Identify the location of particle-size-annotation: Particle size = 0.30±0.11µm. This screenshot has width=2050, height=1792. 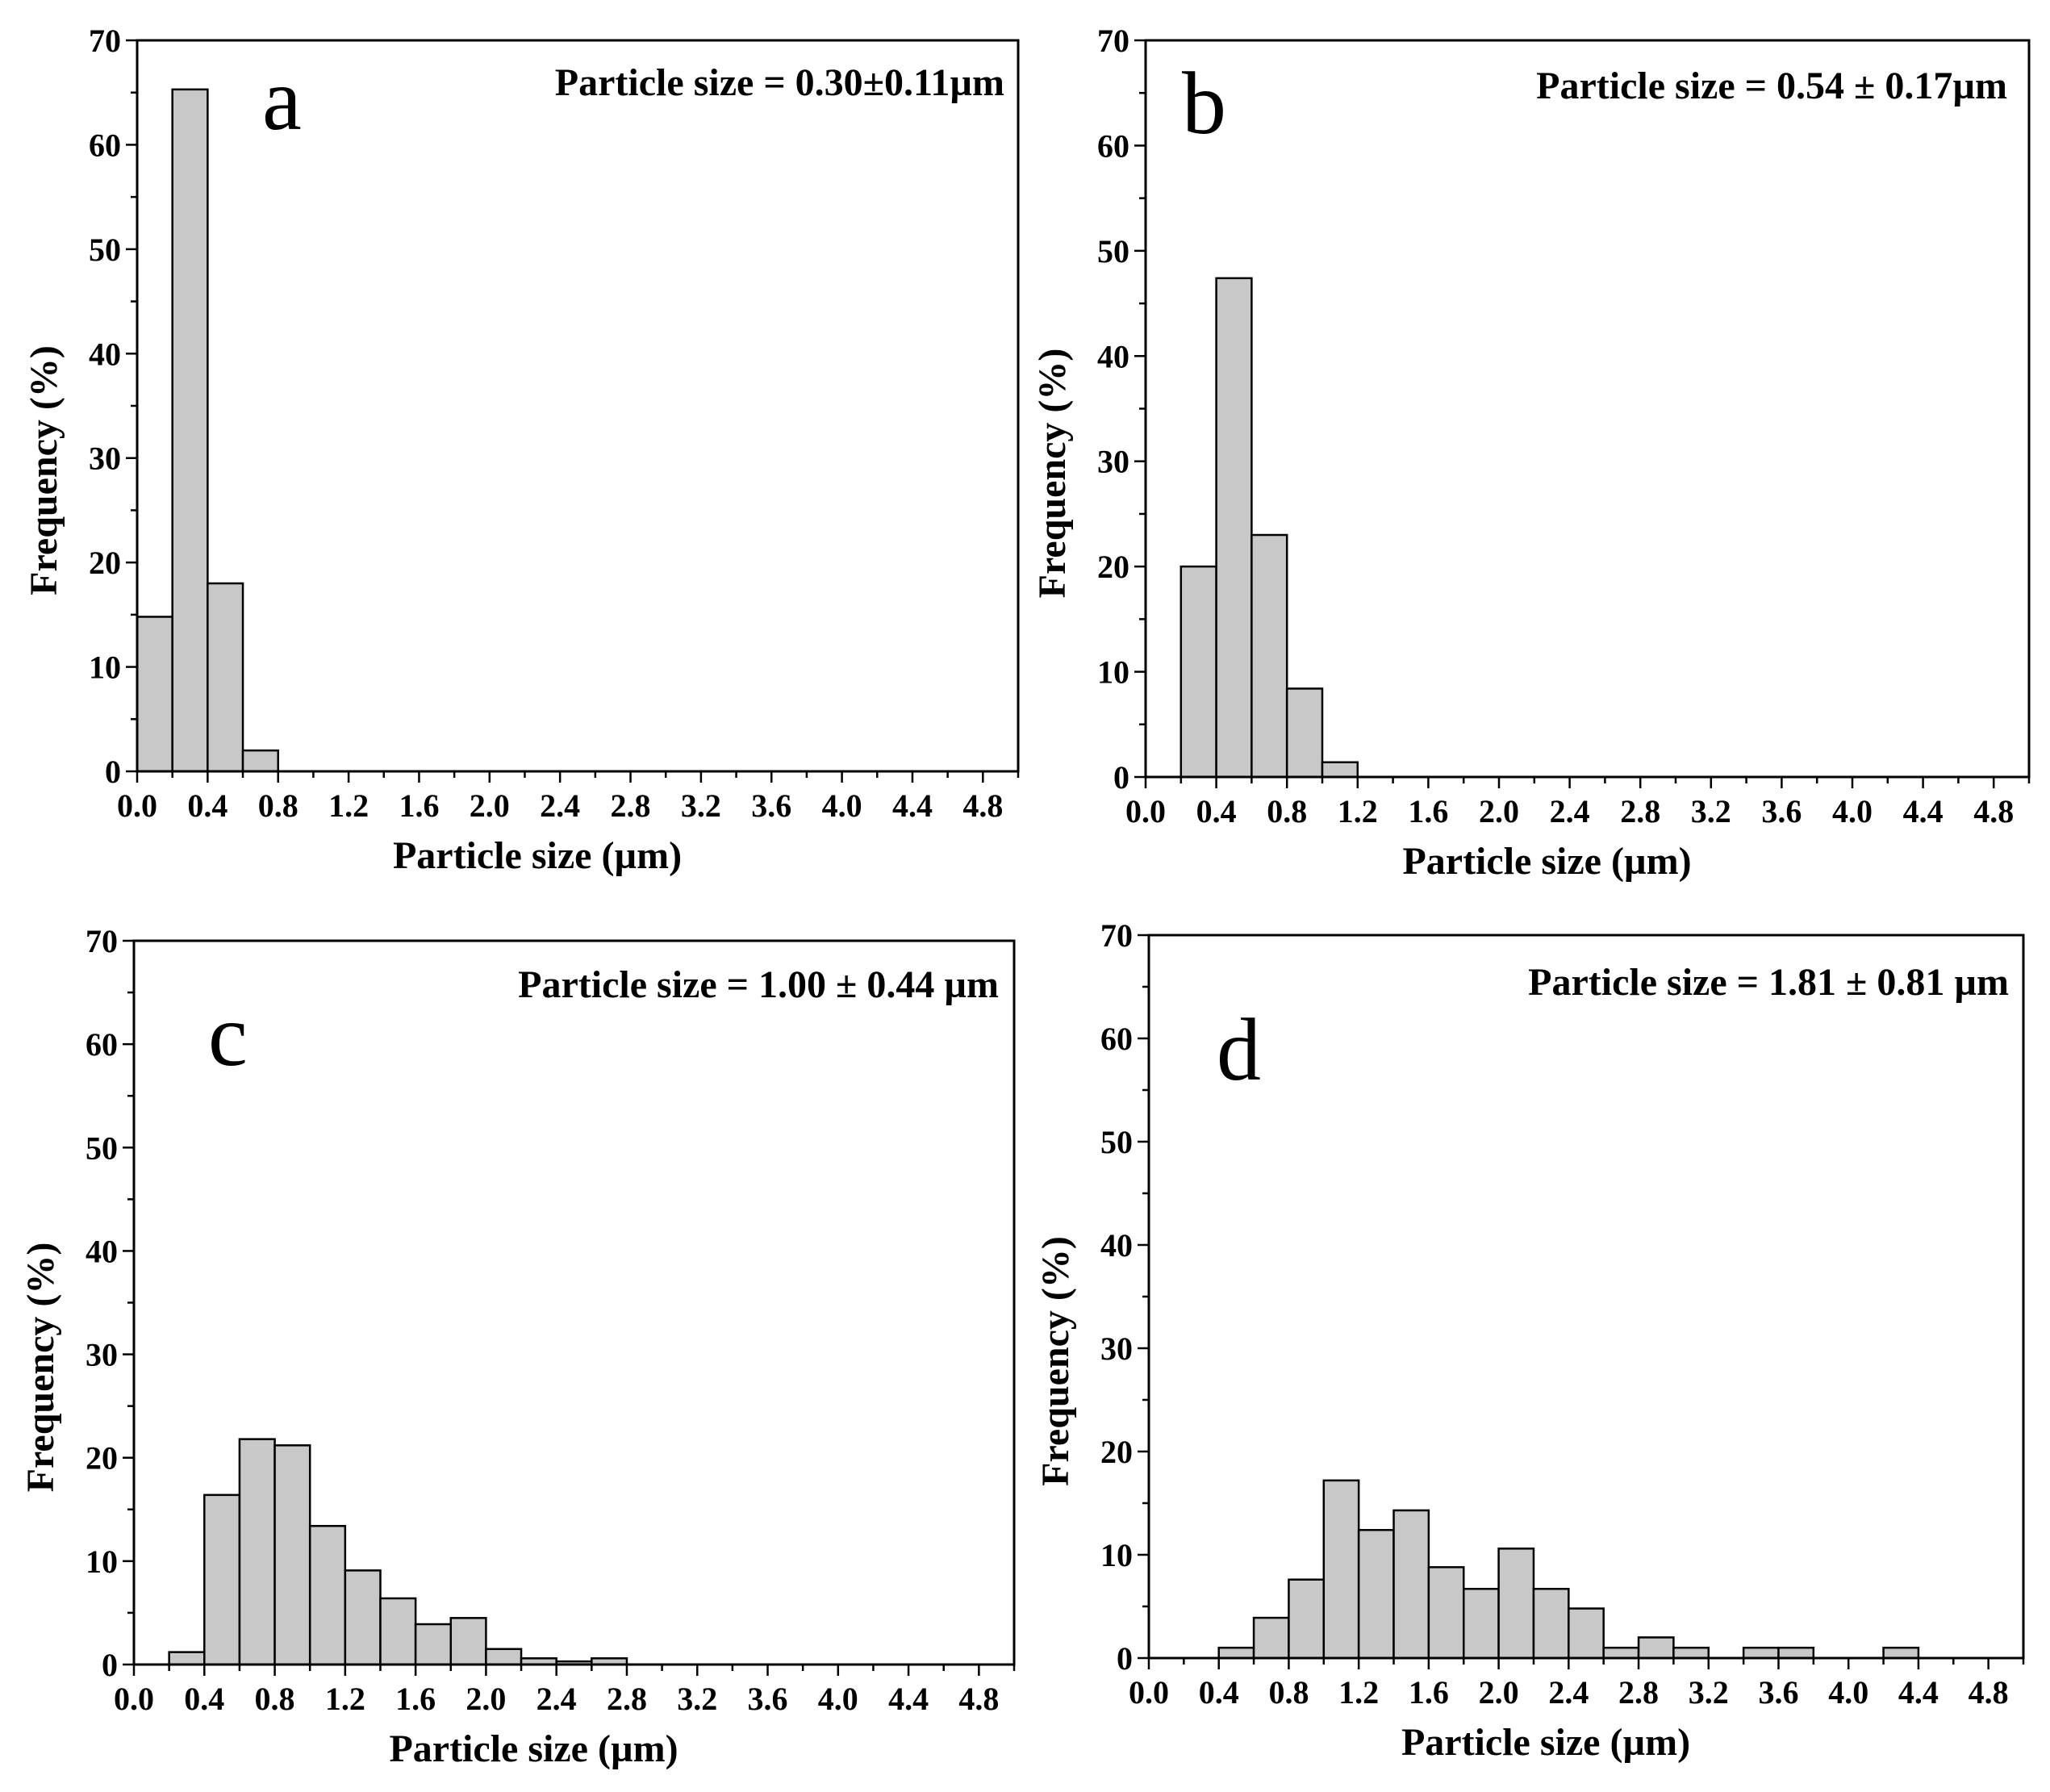
(779, 82).